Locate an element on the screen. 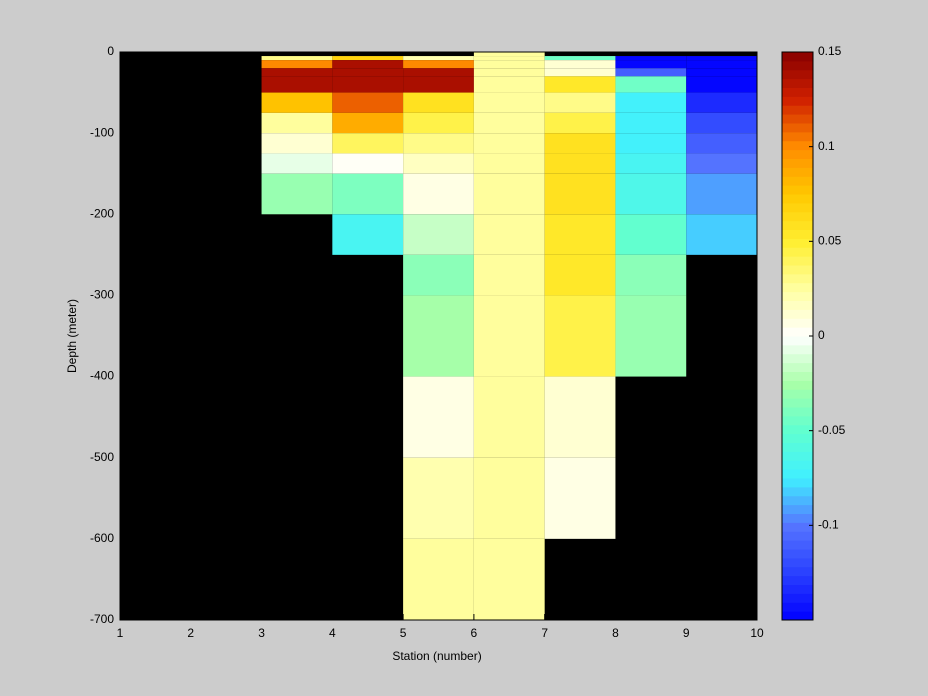 The height and width of the screenshot is (696, 928). x-tick-label: 3 is located at coordinates (261, 633).